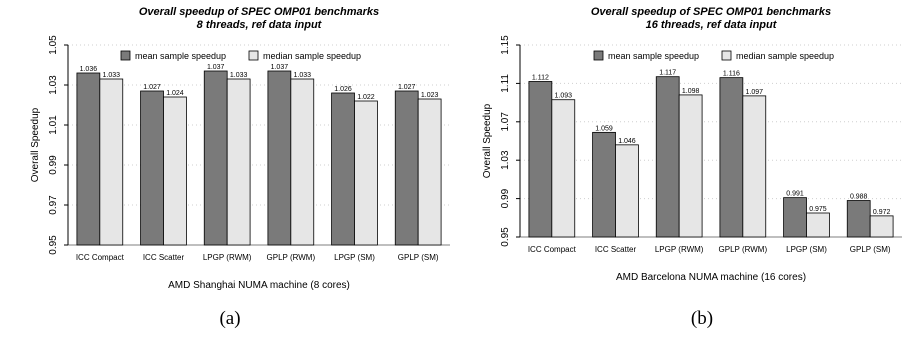 The image size is (904, 343). What do you see at coordinates (100, 257) in the screenshot?
I see `chart-a-category-label: ICC Compact` at bounding box center [100, 257].